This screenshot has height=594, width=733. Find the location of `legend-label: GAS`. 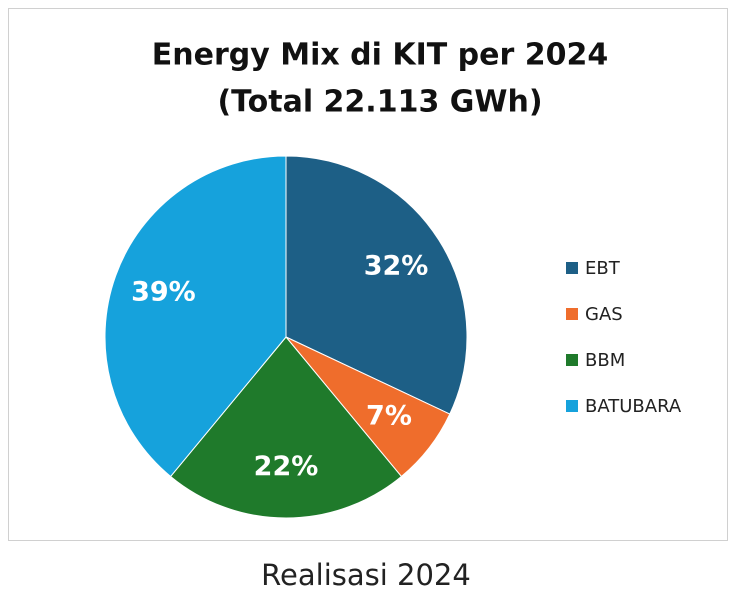

legend-label: GAS is located at coordinates (604, 314).